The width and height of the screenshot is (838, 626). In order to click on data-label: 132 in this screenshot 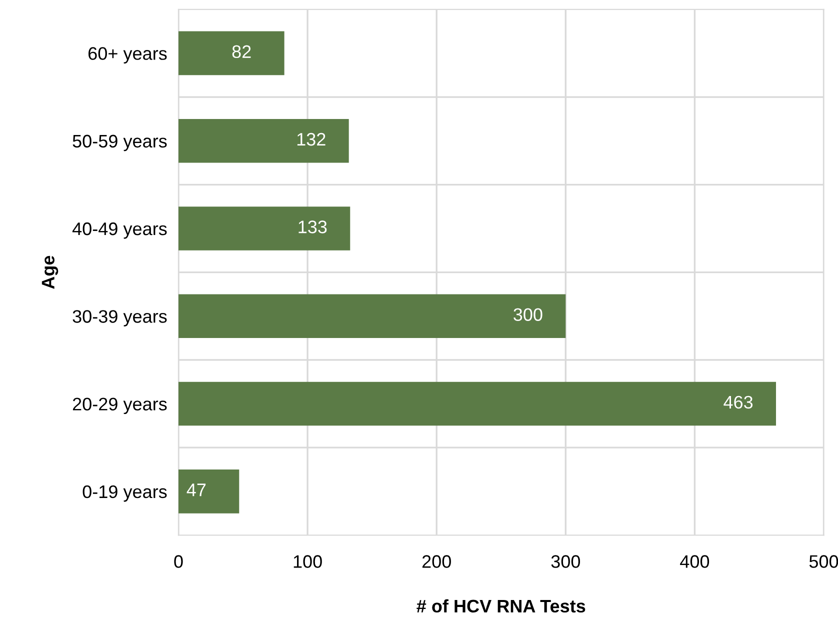, I will do `click(311, 139)`.